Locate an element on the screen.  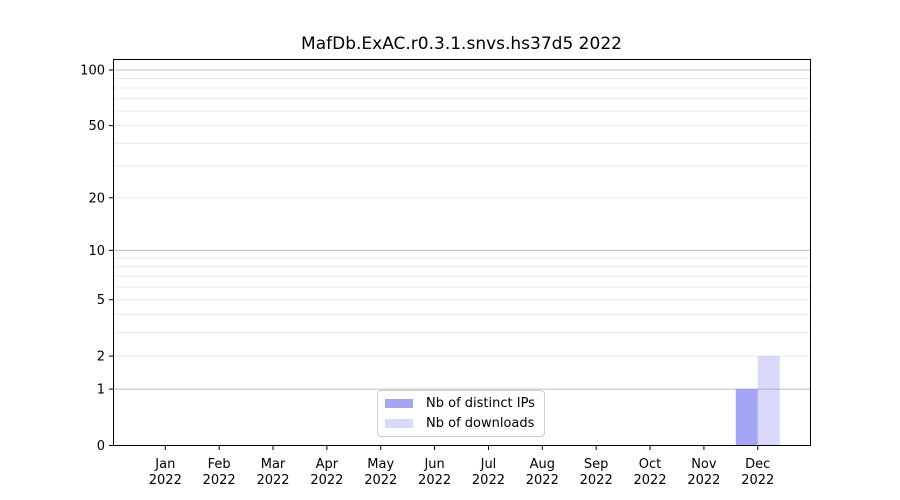
legend: Nb of distinct IPs Nb of downloads is located at coordinates (461, 413).